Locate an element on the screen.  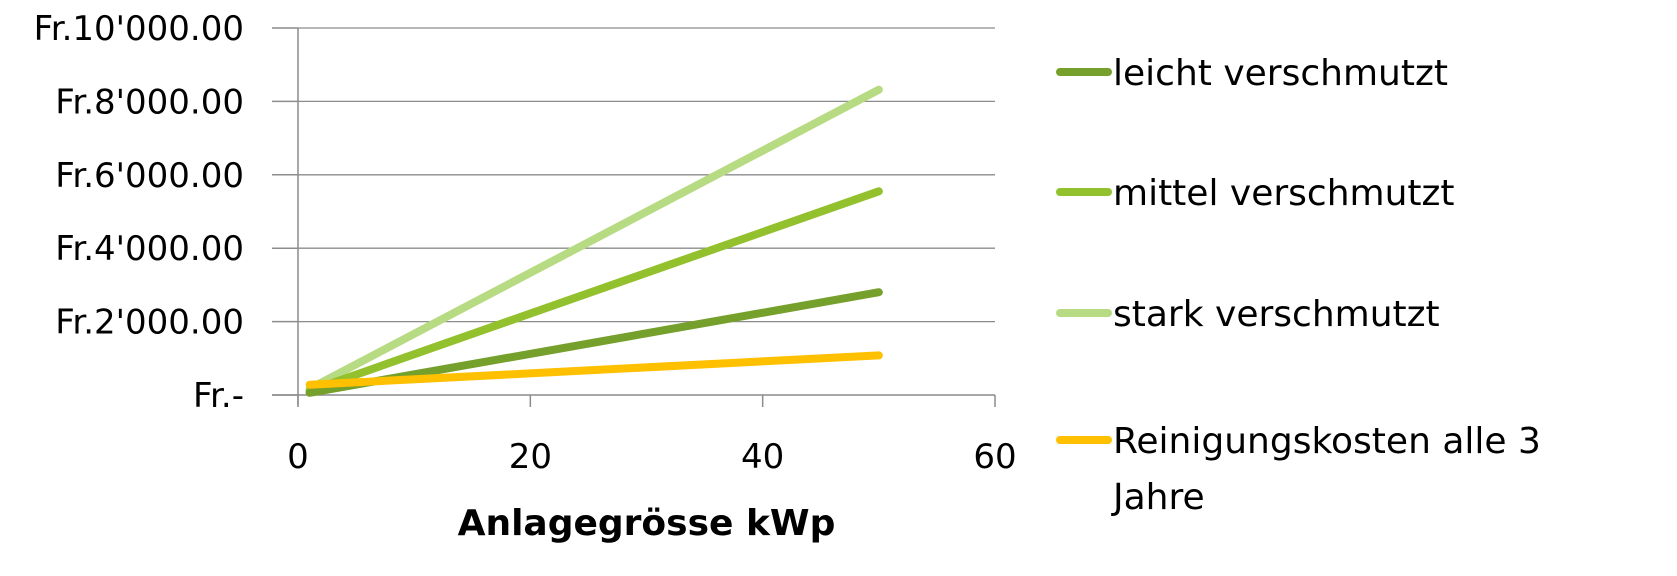
y-tick-label-0: Fr.- is located at coordinates (218, 396).